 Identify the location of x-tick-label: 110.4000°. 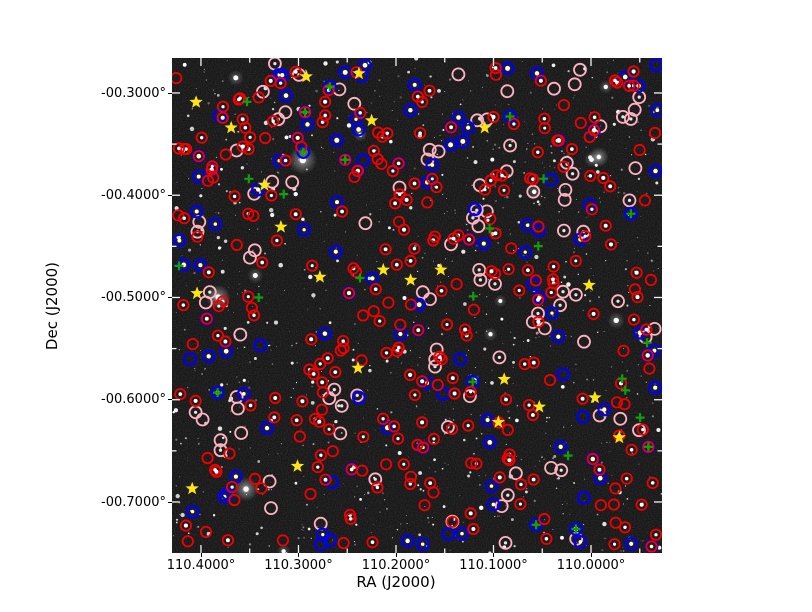
(201, 565).